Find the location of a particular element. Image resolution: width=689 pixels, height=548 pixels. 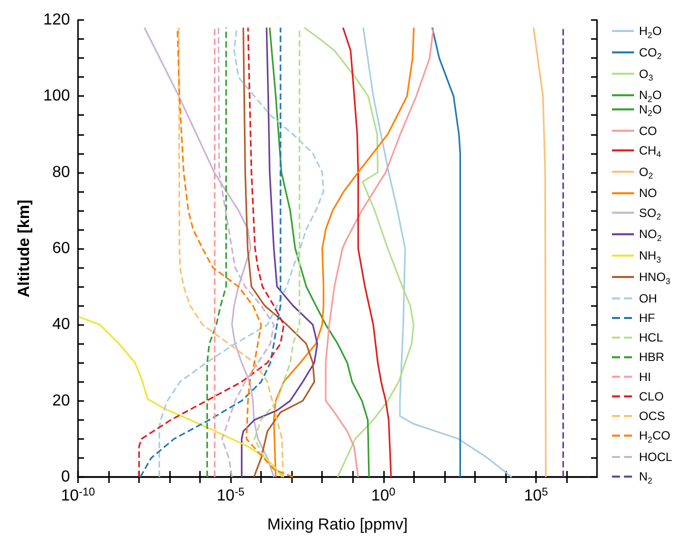

y-tick-label: 0 is located at coordinates (65, 477).